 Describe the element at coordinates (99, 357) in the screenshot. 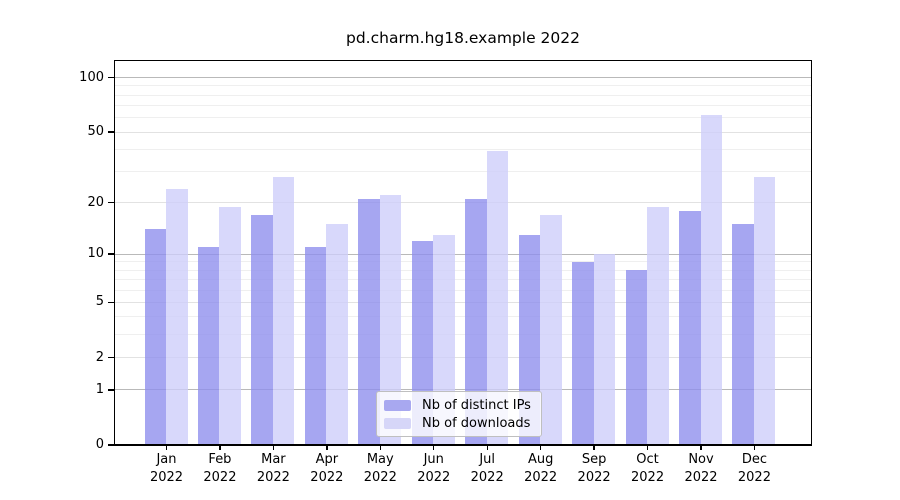

I see `y-tick-label: 2` at that location.